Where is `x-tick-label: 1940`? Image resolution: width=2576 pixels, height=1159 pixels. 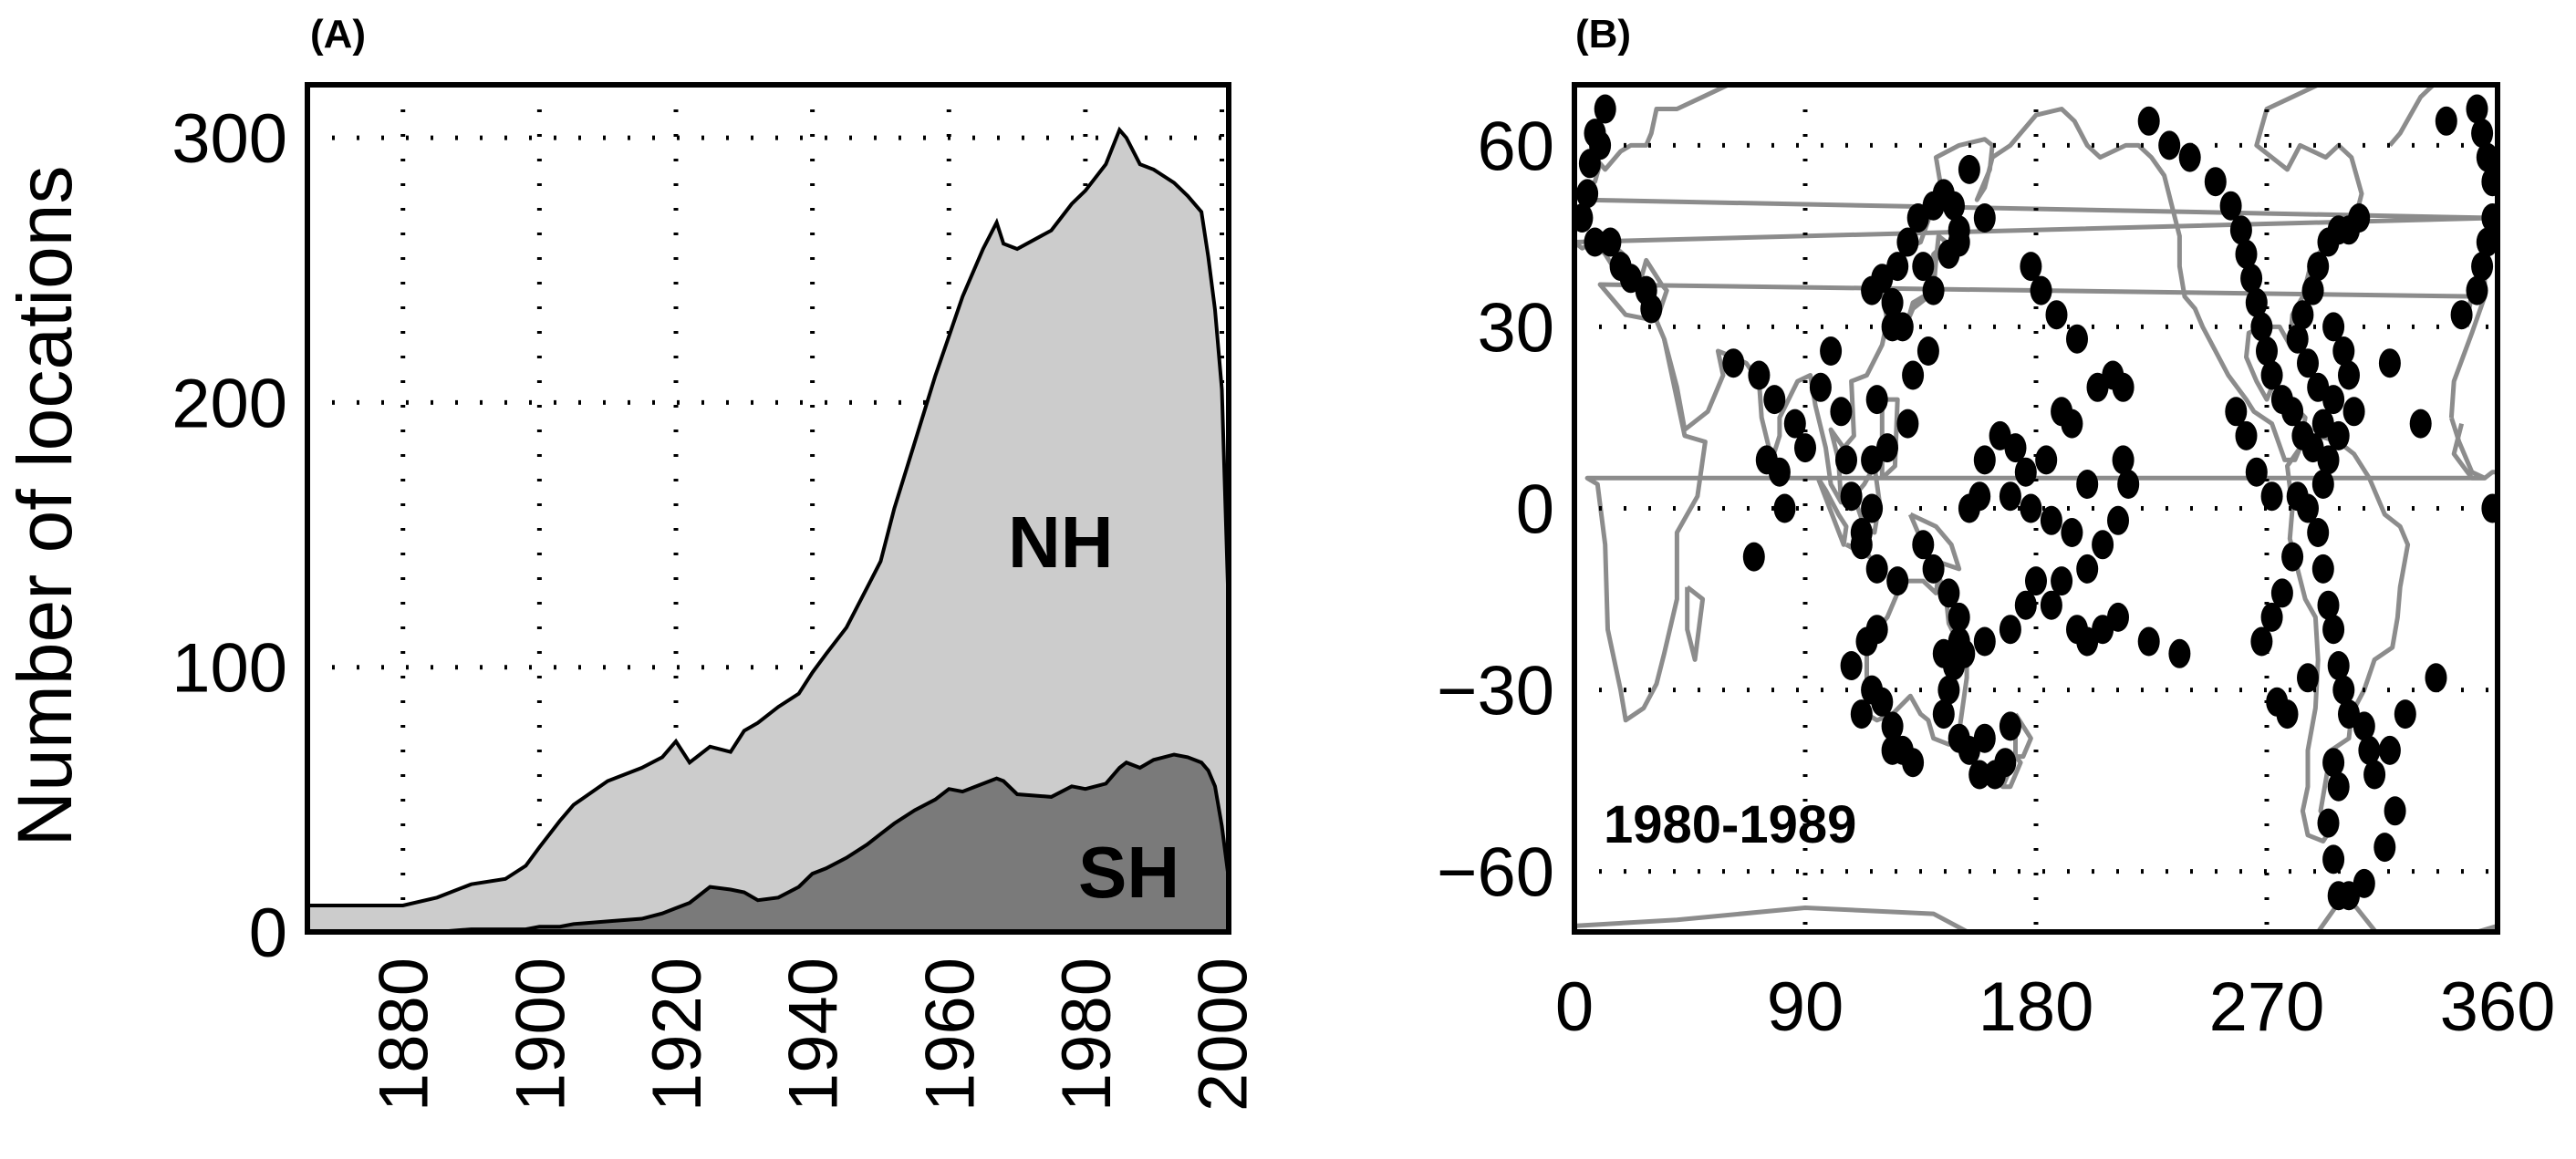 x-tick-label: 1940 is located at coordinates (814, 1034).